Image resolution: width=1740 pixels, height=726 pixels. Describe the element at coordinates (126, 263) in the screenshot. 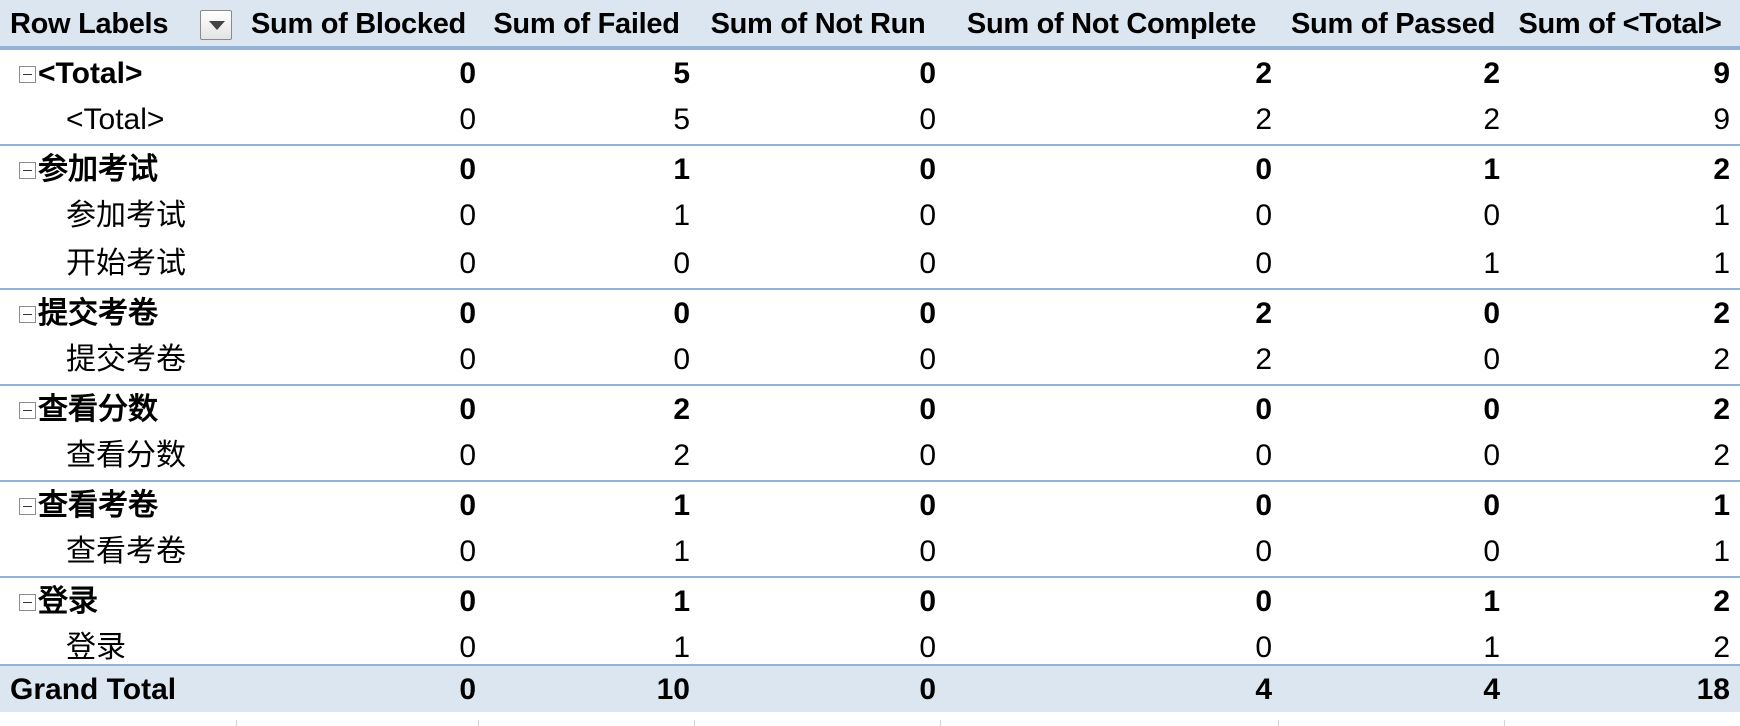

I see `row-label: 开始考试` at that location.